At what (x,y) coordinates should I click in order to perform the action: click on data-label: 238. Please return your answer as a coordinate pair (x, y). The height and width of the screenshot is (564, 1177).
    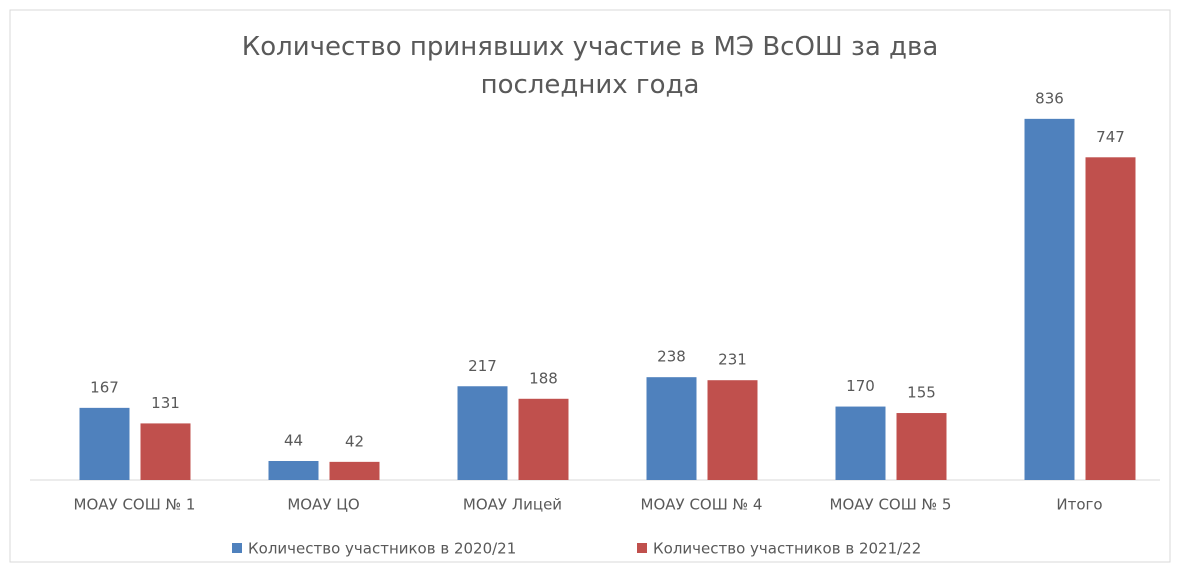
    Looking at the image, I should click on (671, 357).